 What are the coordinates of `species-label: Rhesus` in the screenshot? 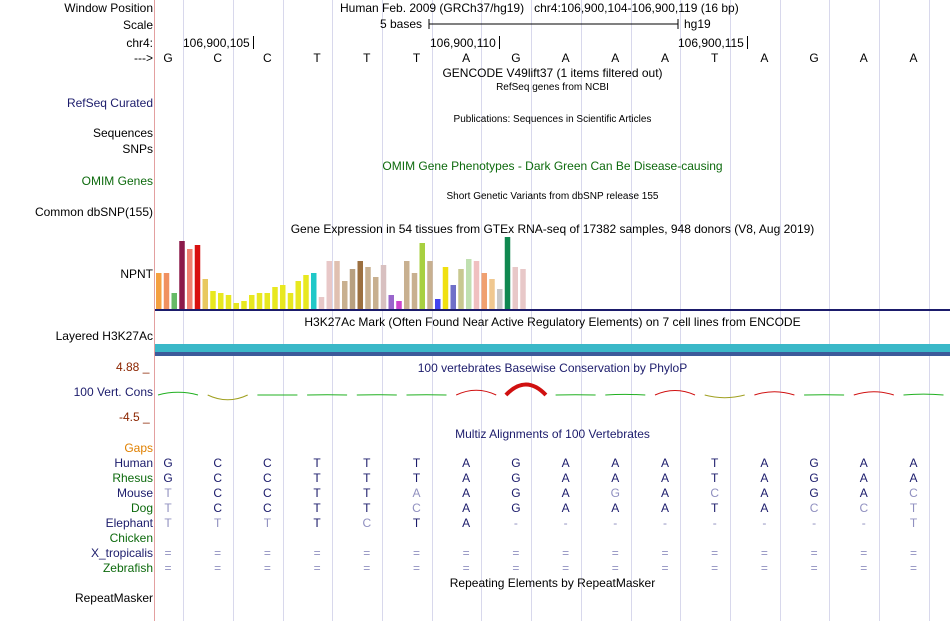 It's located at (132, 478).